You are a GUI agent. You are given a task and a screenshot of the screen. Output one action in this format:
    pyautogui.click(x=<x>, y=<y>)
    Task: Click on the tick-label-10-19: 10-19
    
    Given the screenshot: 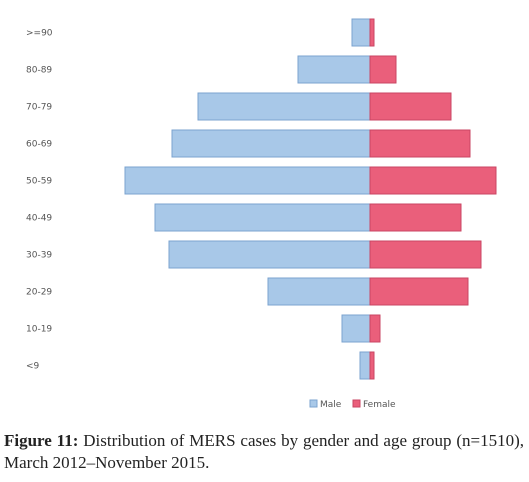 What is the action you would take?
    pyautogui.click(x=39, y=330)
    